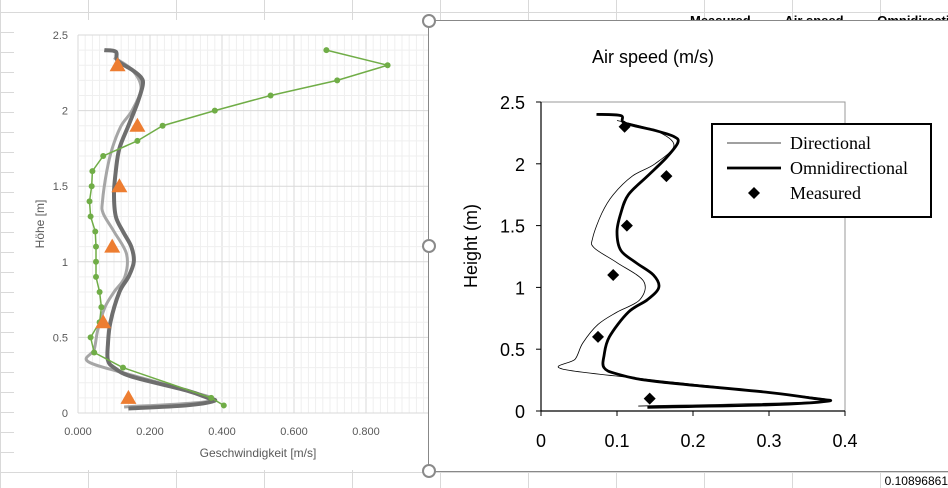 This screenshot has width=948, height=488. What do you see at coordinates (754, 193) in the screenshot?
I see `legend-measured-swatch` at bounding box center [754, 193].